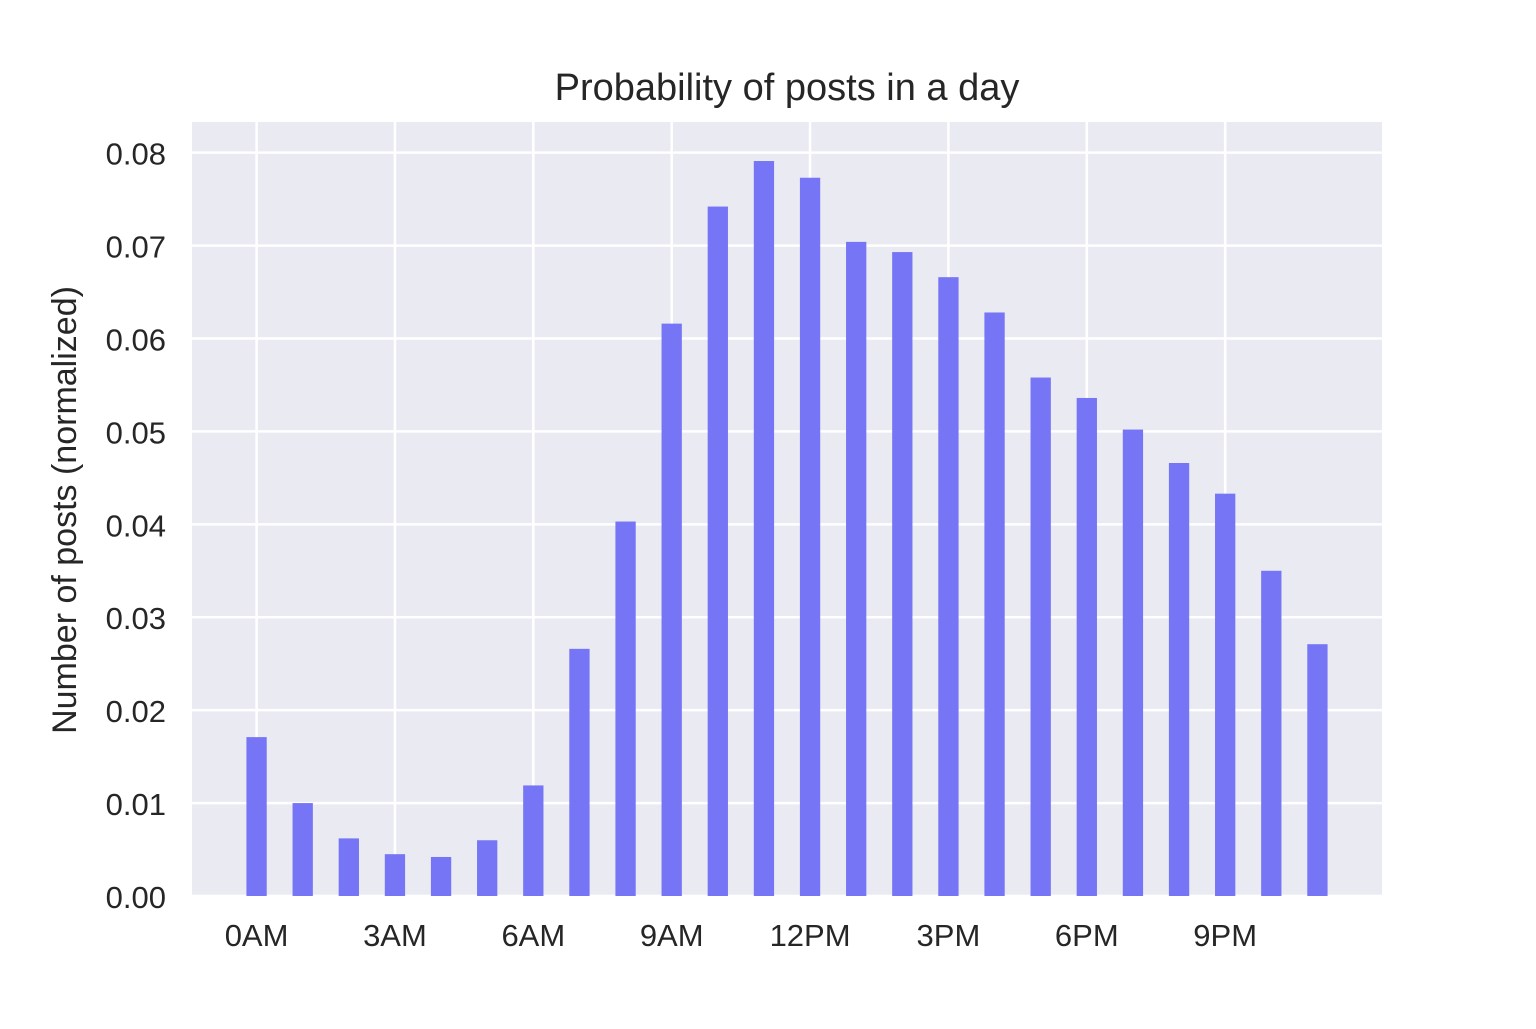 The width and height of the screenshot is (1536, 1029). I want to click on x-tick-label: 3PM, so click(949, 935).